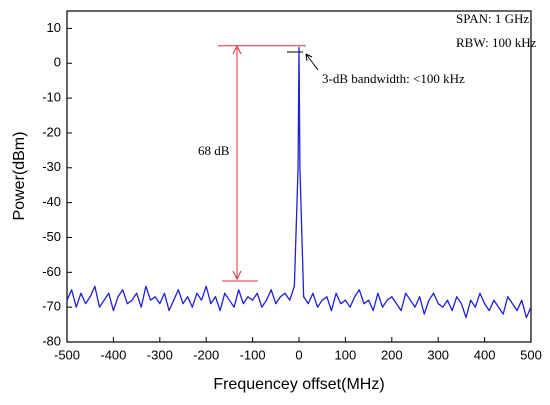 Image resolution: width=550 pixels, height=405 pixels. What do you see at coordinates (237, 162) in the screenshot?
I see `annotation-arrowheads` at bounding box center [237, 162].